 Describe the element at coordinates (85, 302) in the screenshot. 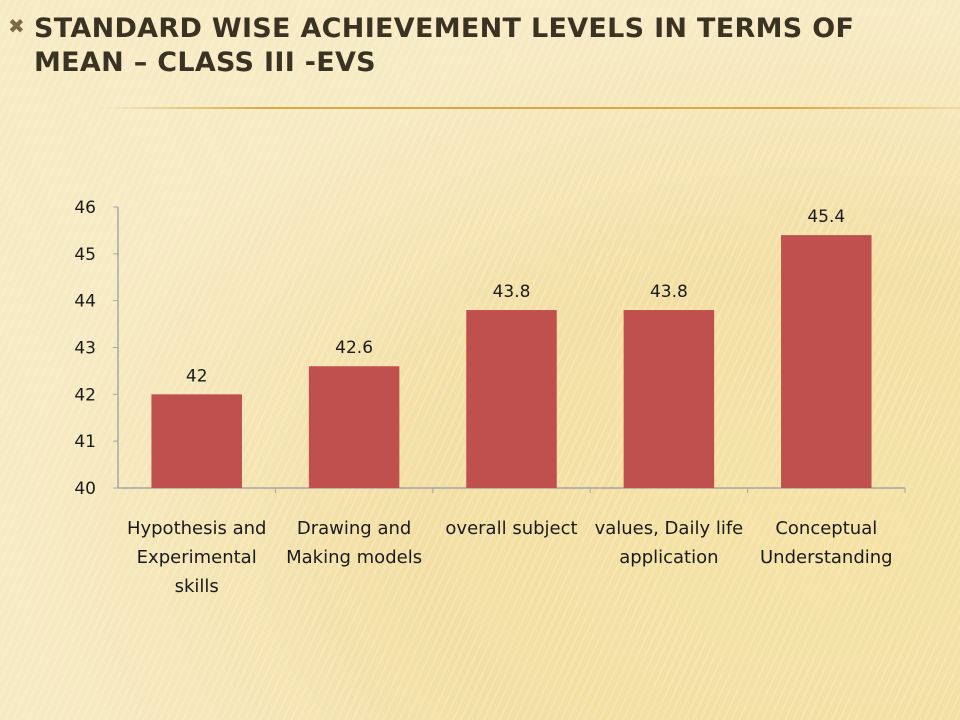

I see `y-tick-label: 44` at that location.